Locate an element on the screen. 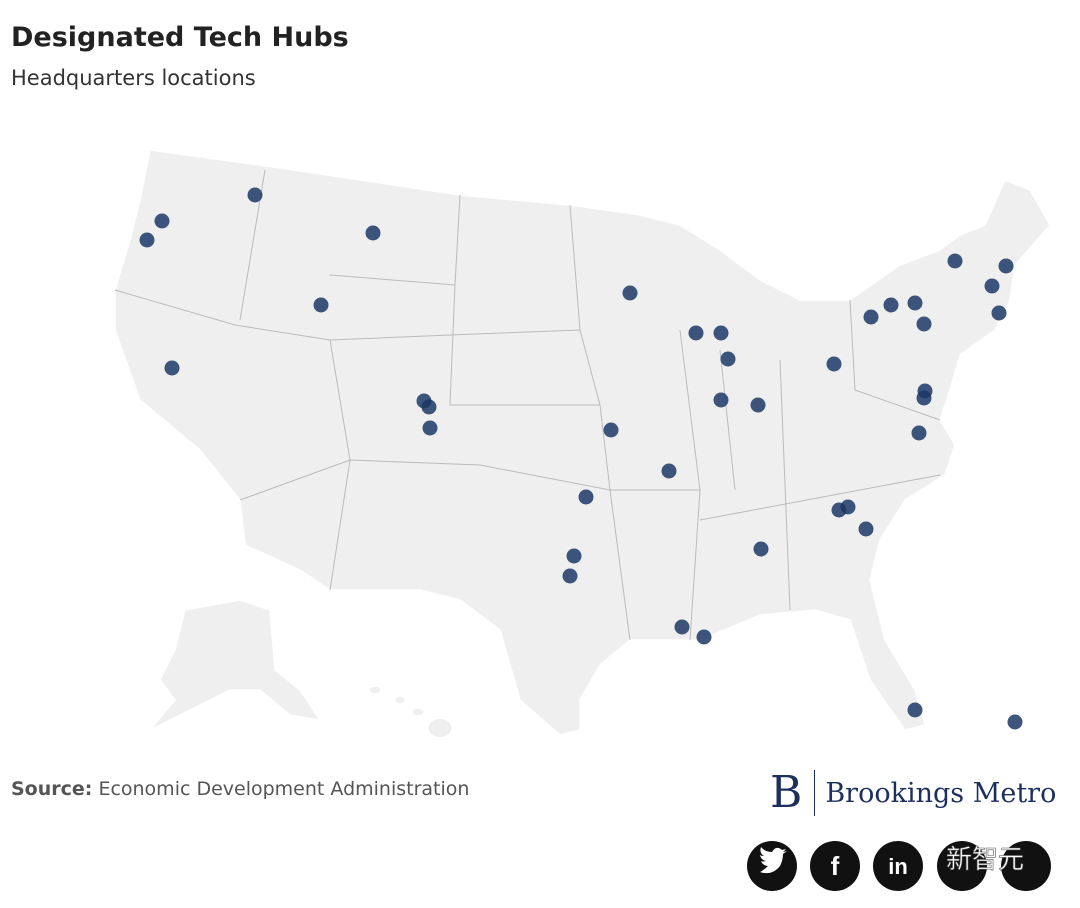  email-button is located at coordinates (962, 866).